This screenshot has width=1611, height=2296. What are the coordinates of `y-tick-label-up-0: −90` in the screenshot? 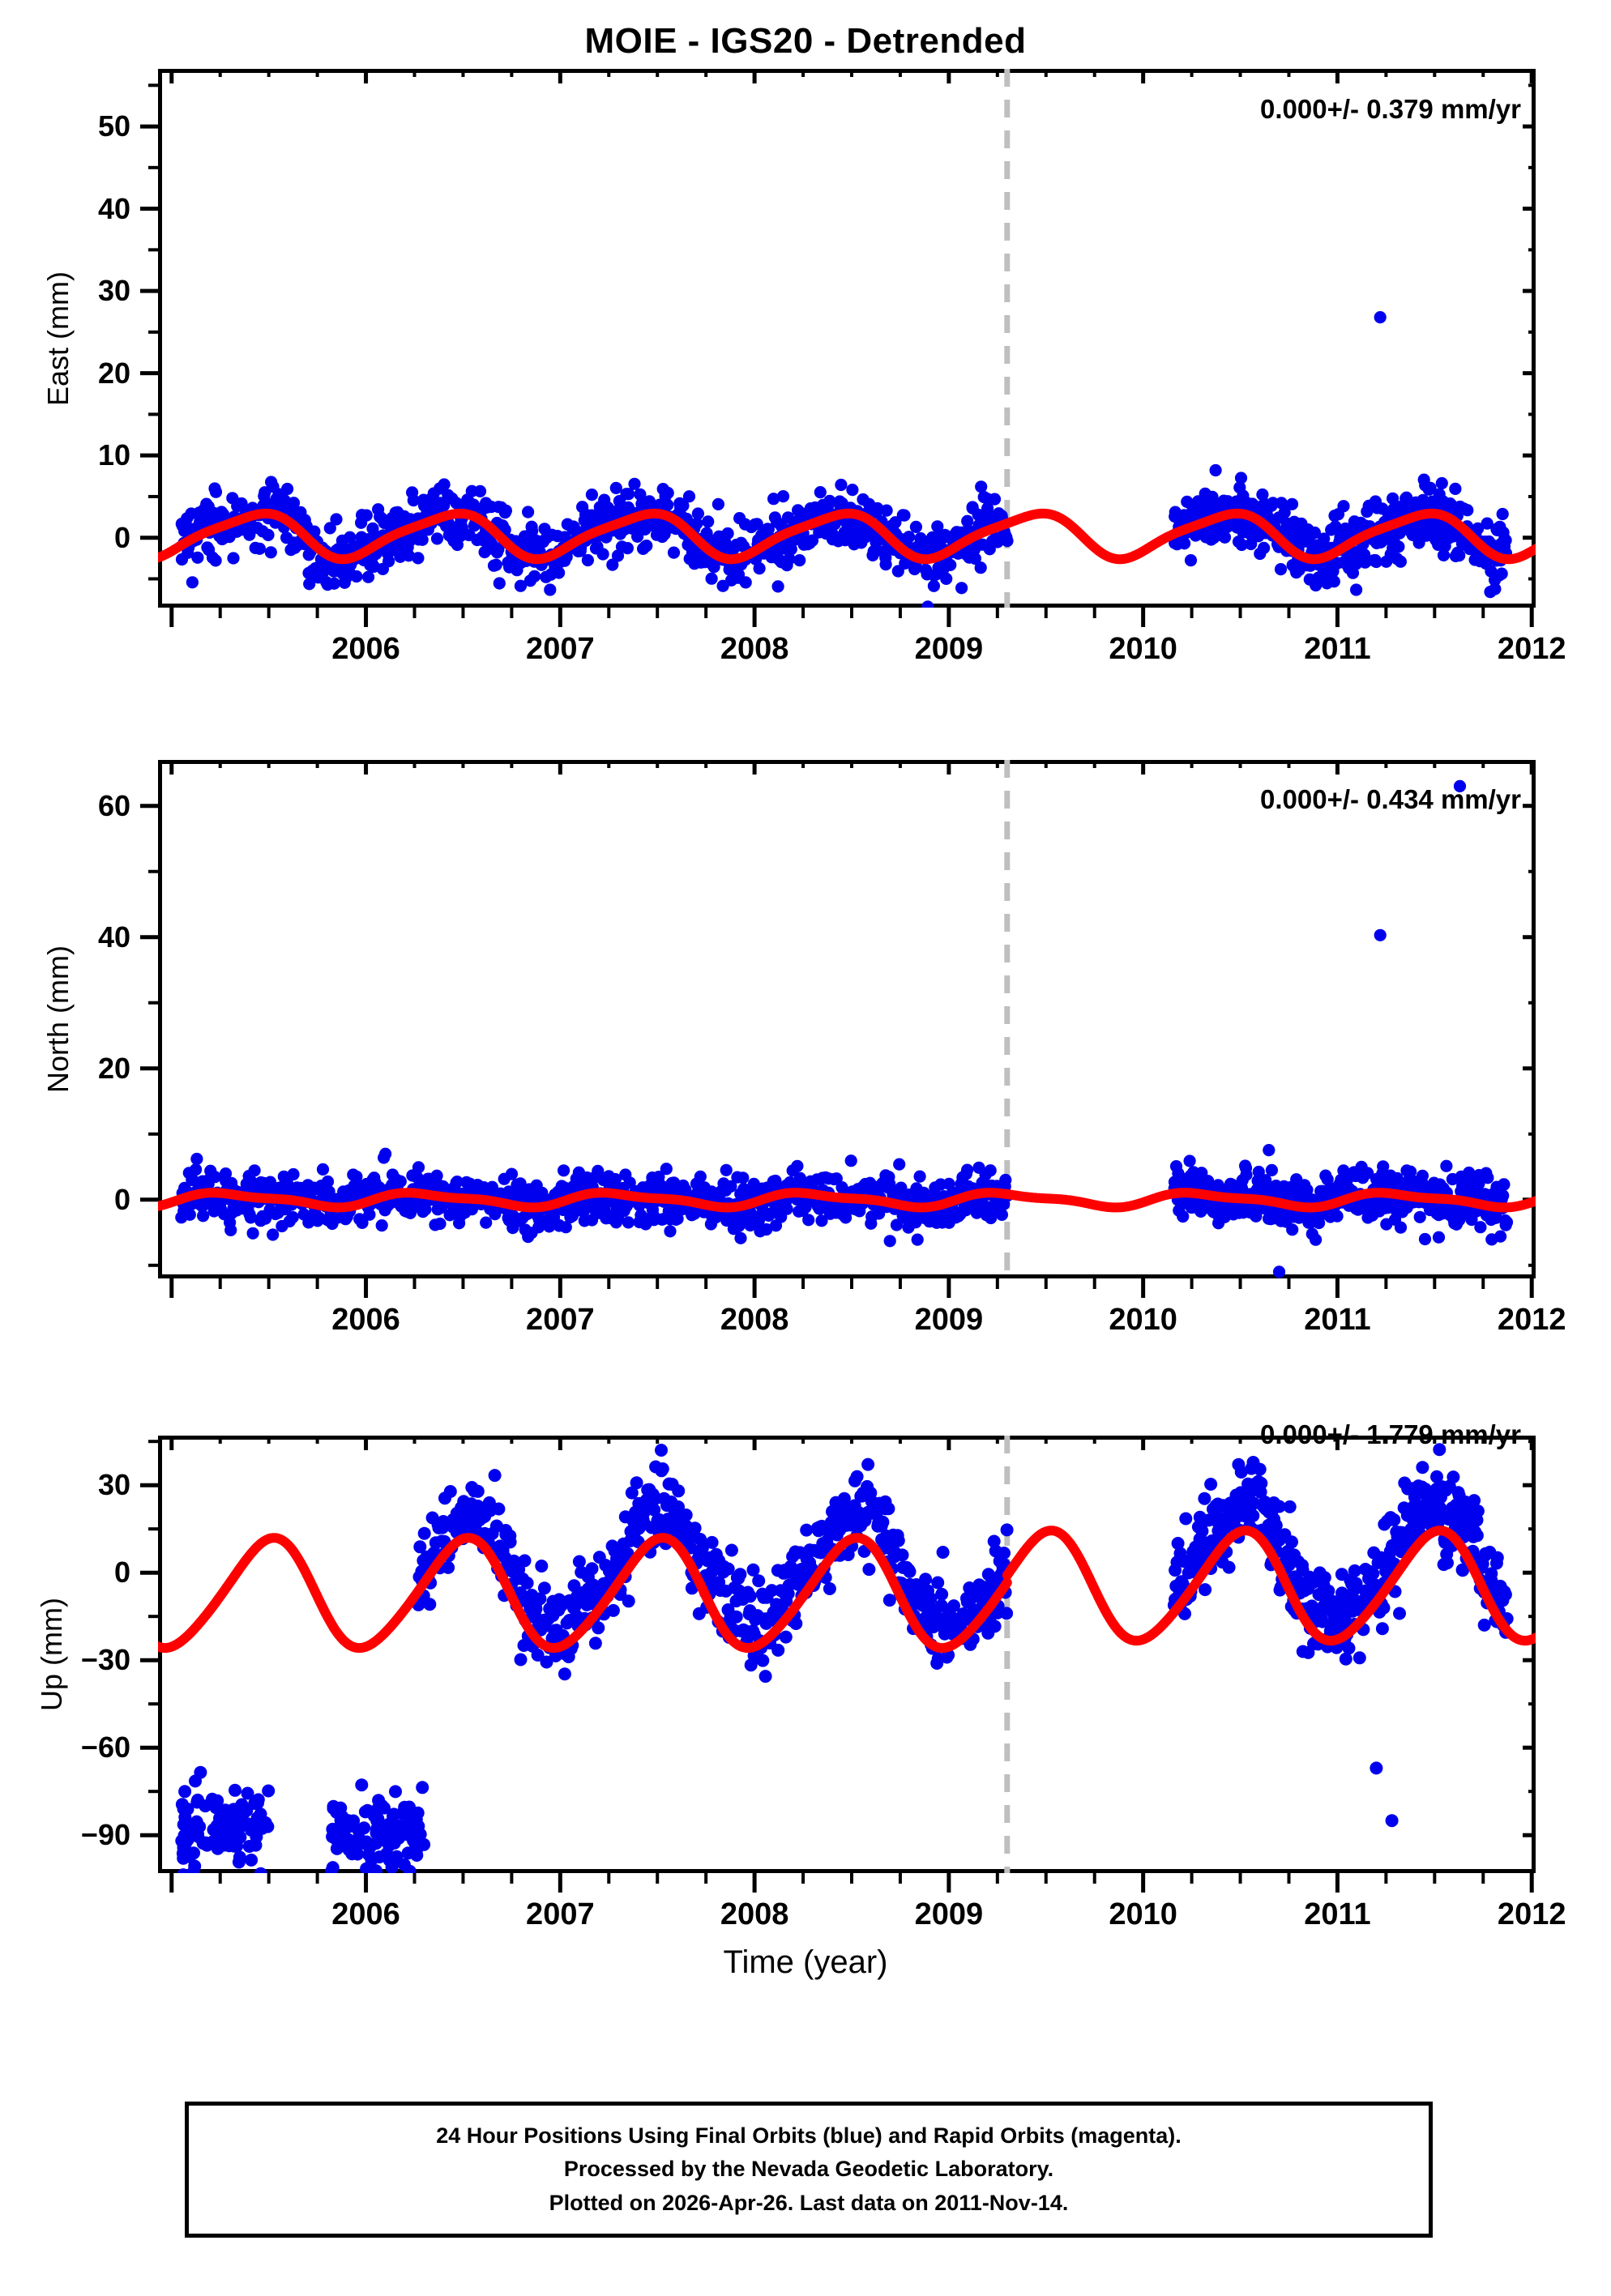 It's located at (105, 1835).